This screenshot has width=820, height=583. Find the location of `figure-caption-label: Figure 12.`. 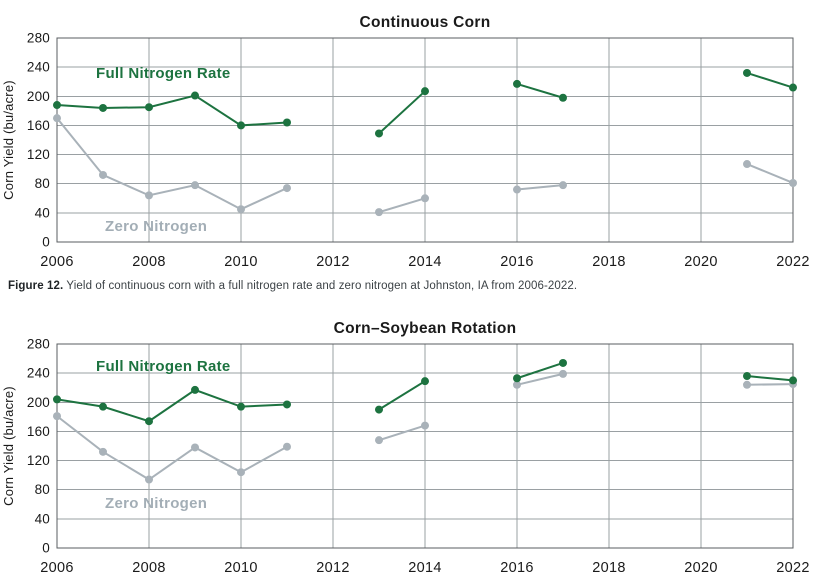

figure-caption-label: Figure 12. is located at coordinates (36, 286).